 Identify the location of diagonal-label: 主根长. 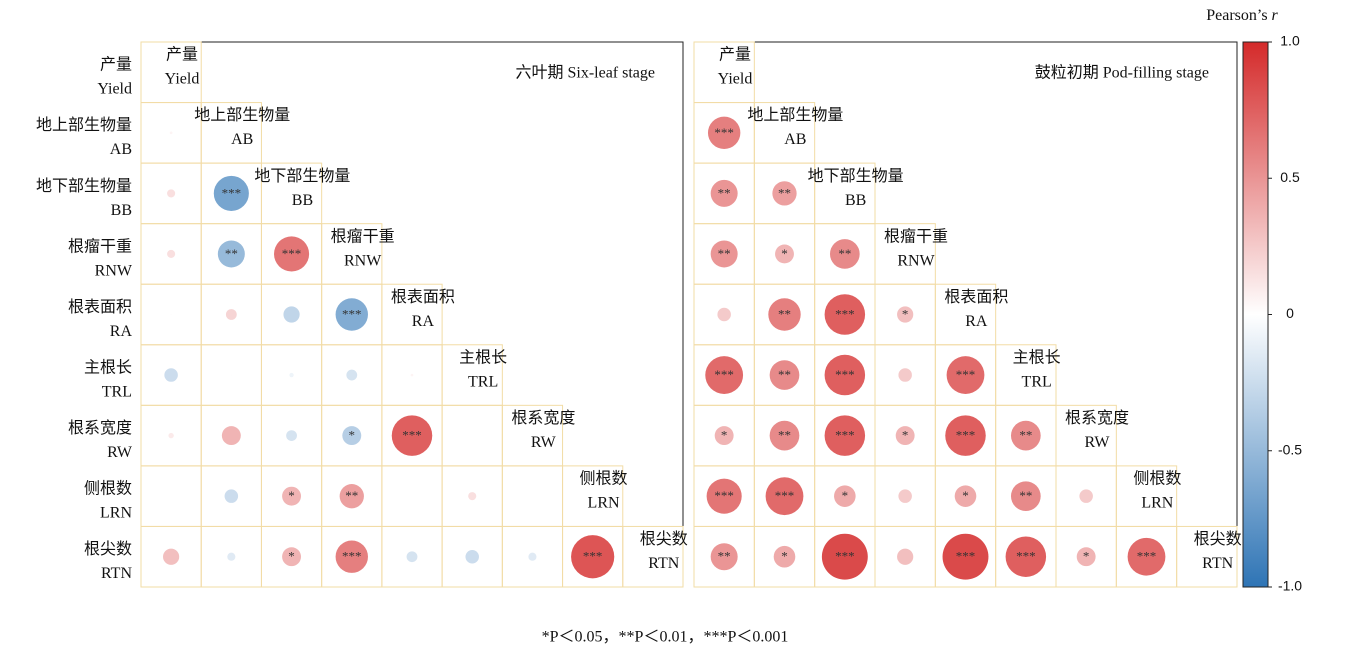
(483, 357).